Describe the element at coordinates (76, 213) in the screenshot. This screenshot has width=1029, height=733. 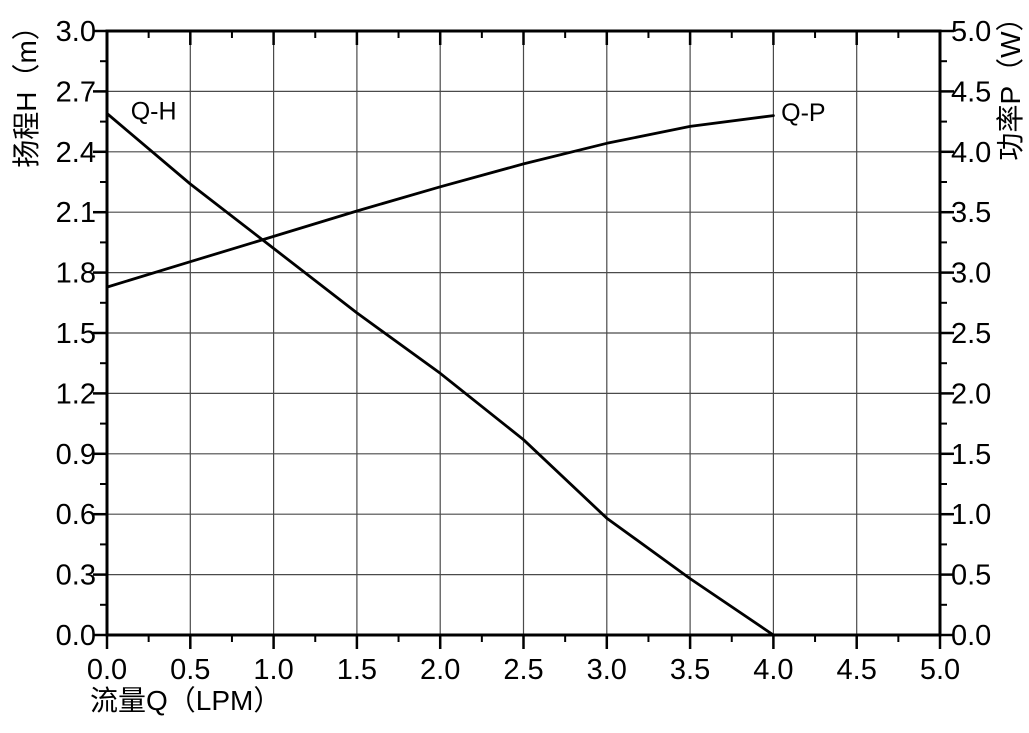
I see `tick-label: 2.1` at that location.